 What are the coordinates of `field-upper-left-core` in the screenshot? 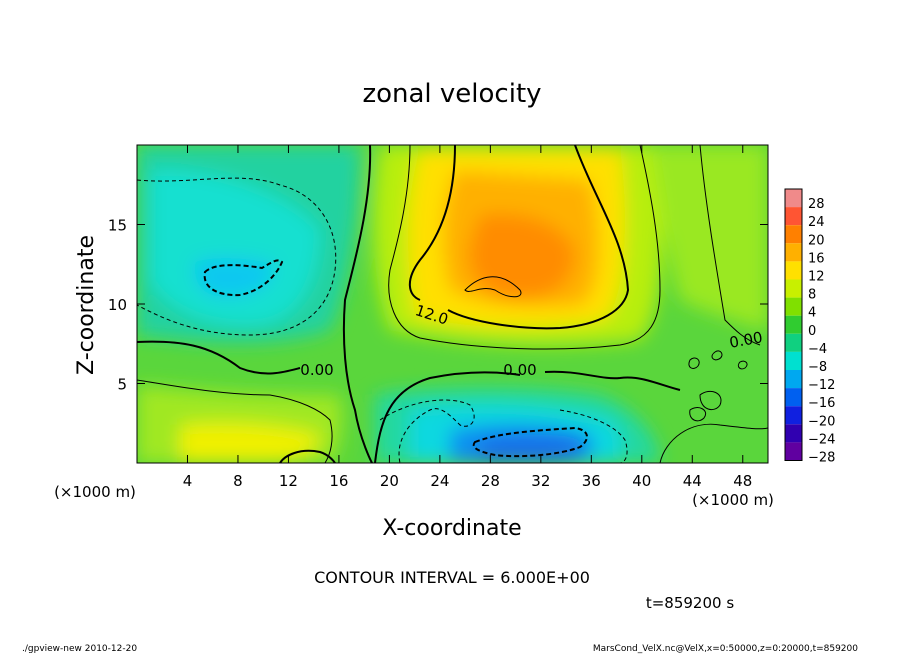 It's located at (235, 247).